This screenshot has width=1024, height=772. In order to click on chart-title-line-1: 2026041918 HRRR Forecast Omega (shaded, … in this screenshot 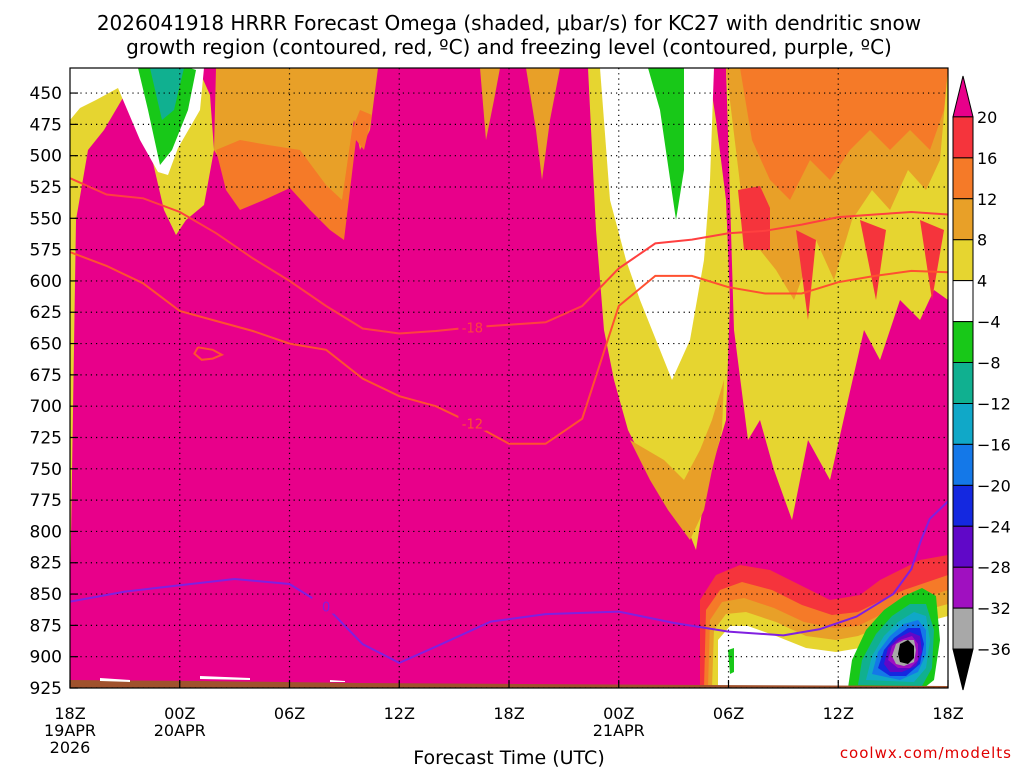, I will do `click(509, 23)`.